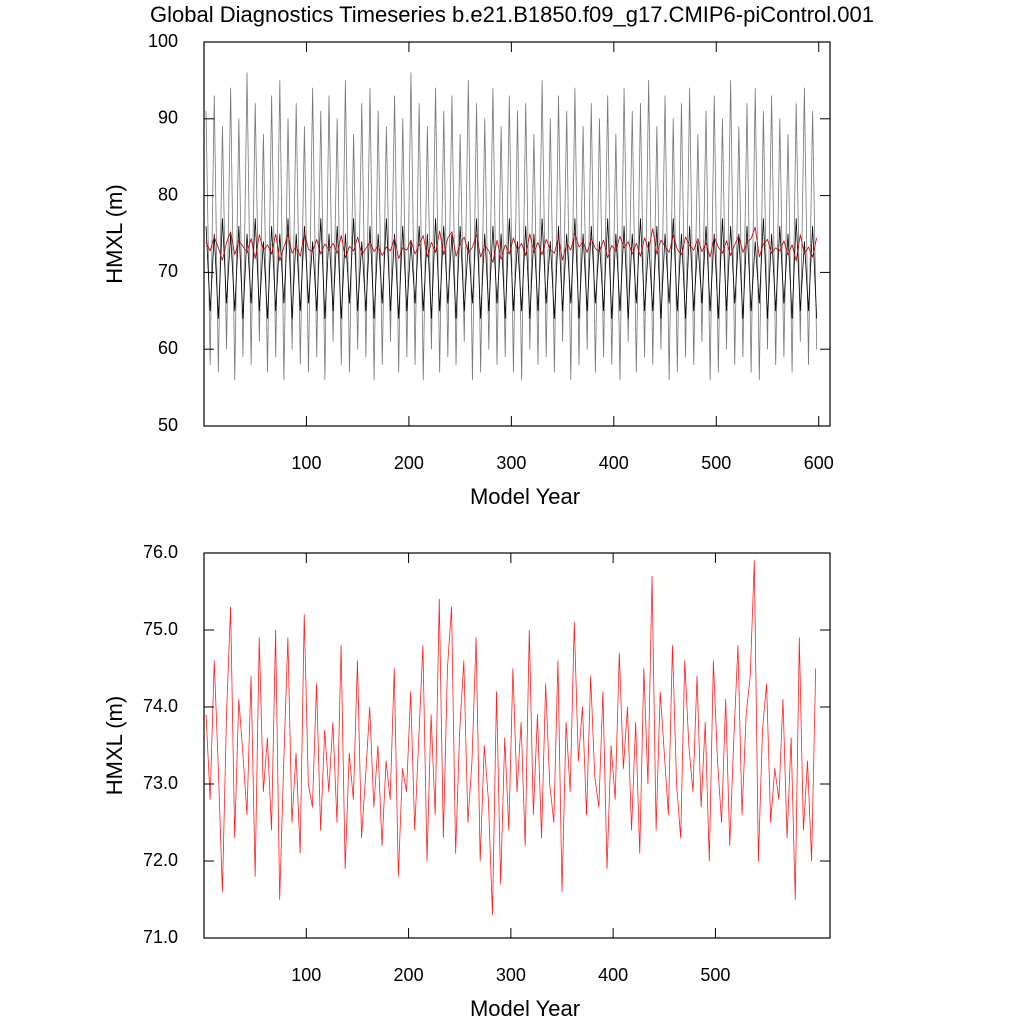  Describe the element at coordinates (168, 348) in the screenshot. I see `y-tick-label: 60` at that location.